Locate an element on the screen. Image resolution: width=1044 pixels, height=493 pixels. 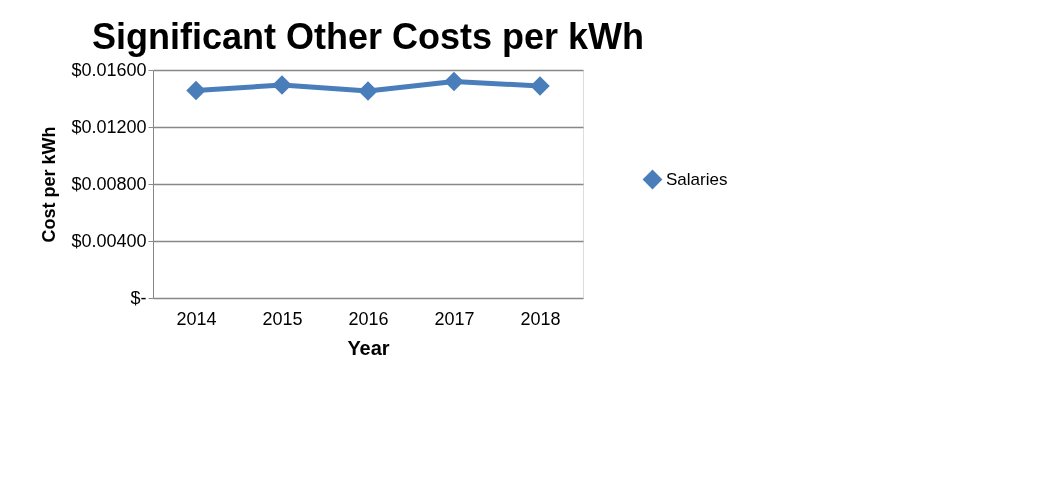
x-tick-label: 2014 is located at coordinates (196, 318).